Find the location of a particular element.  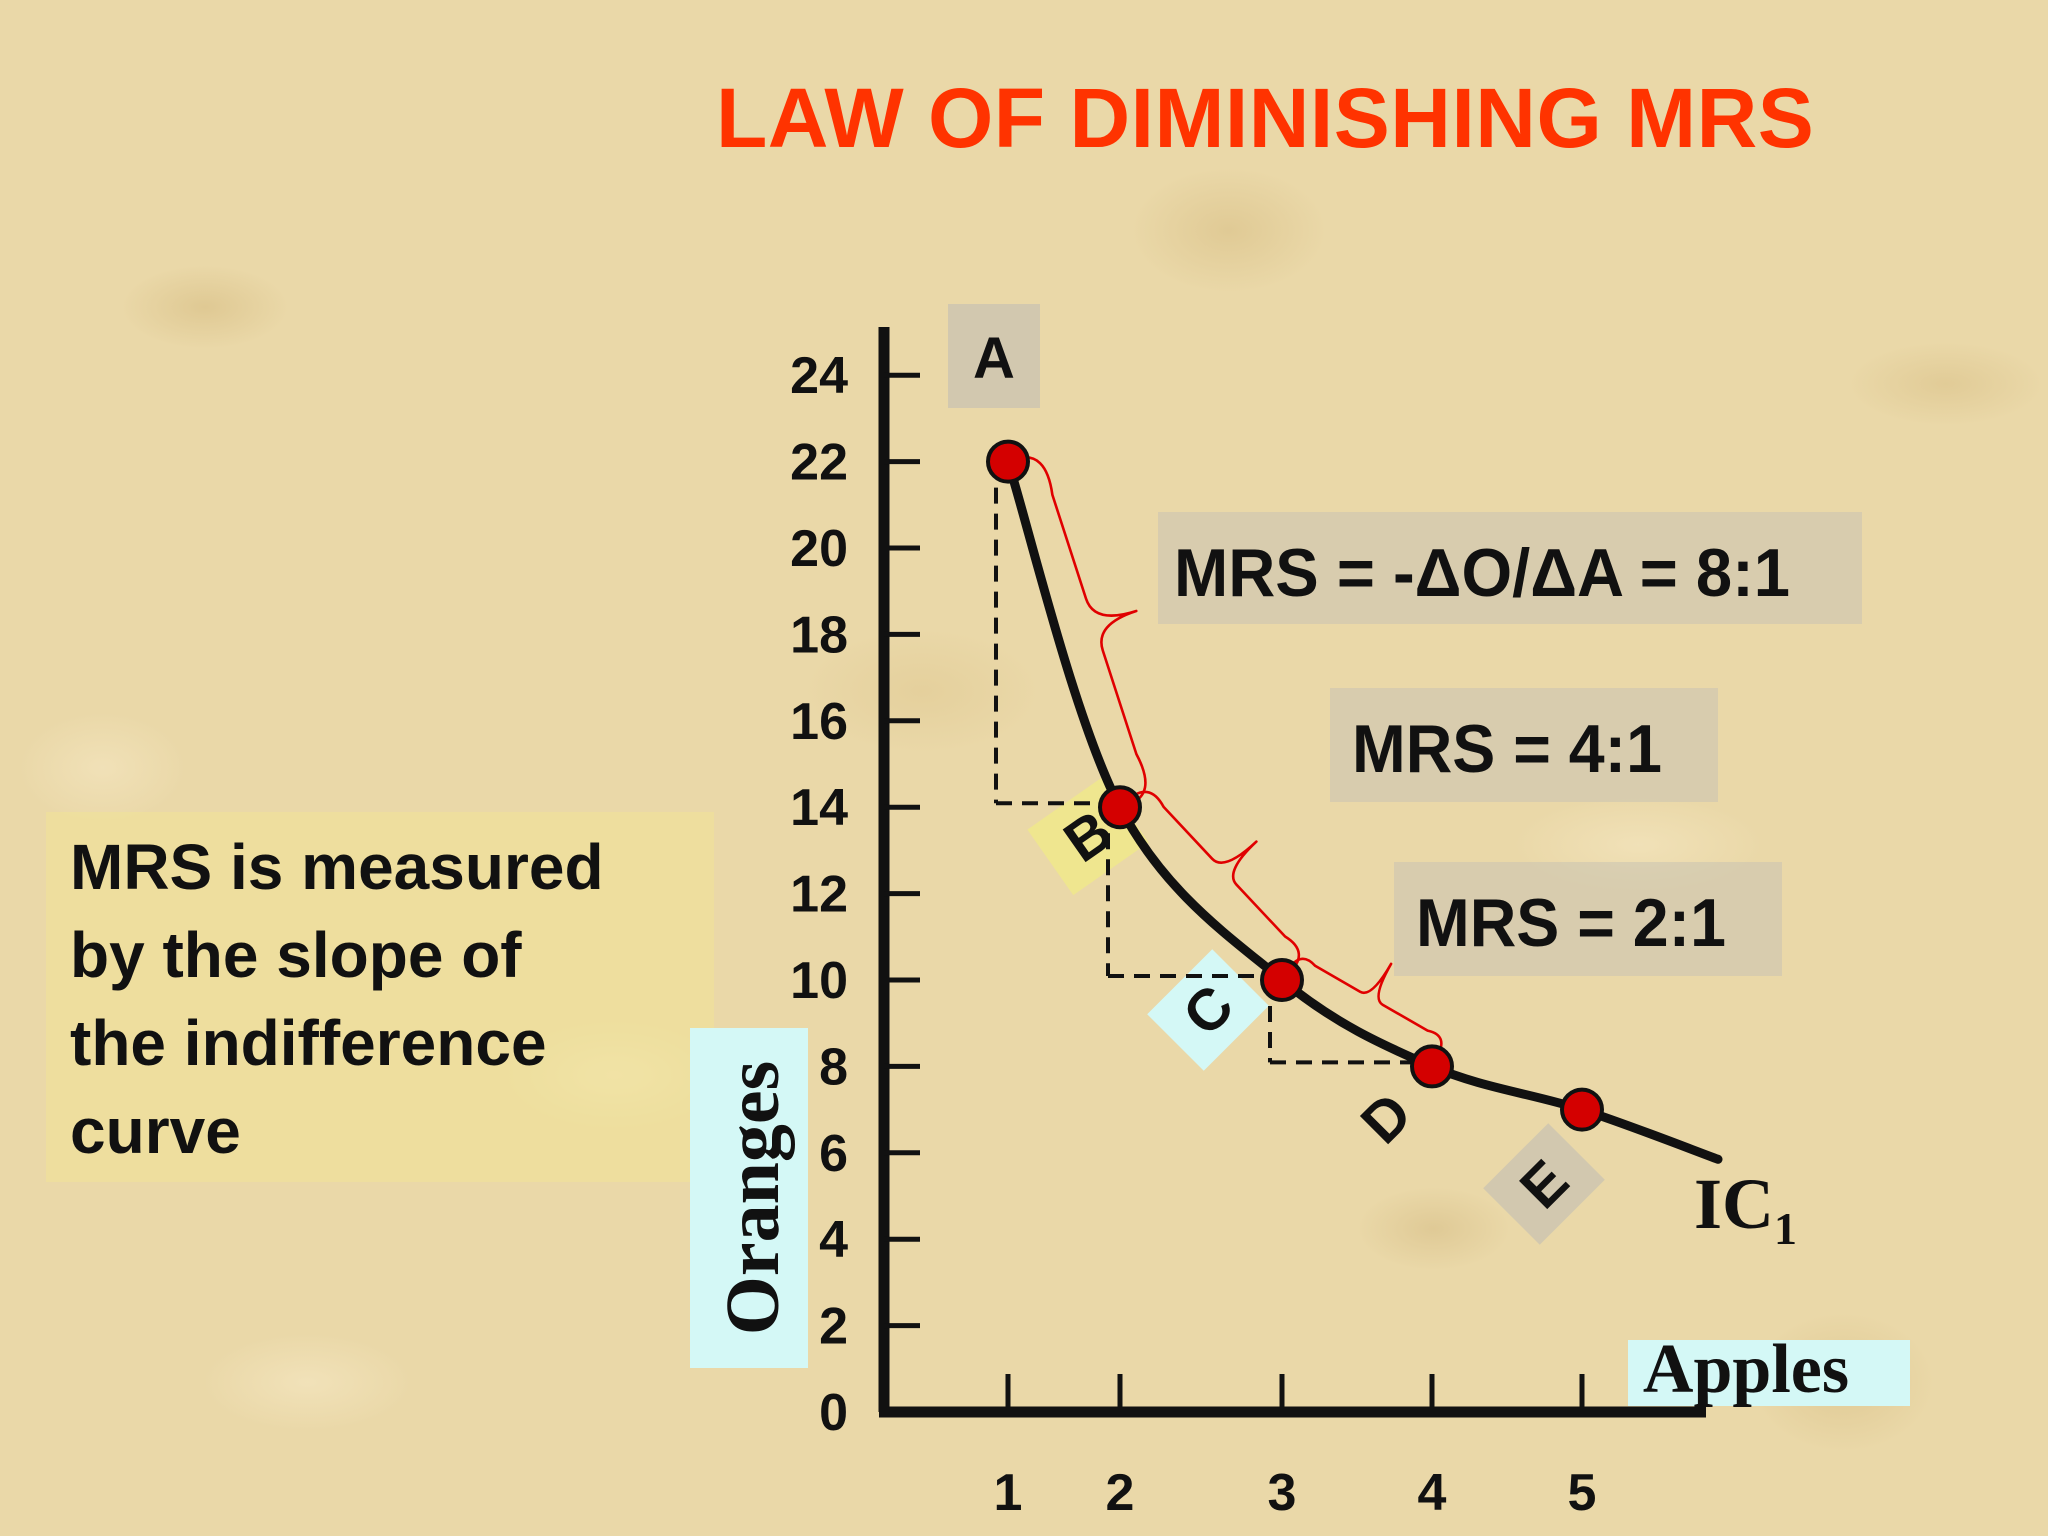

mrs-8-label-bg is located at coordinates (1510, 568).